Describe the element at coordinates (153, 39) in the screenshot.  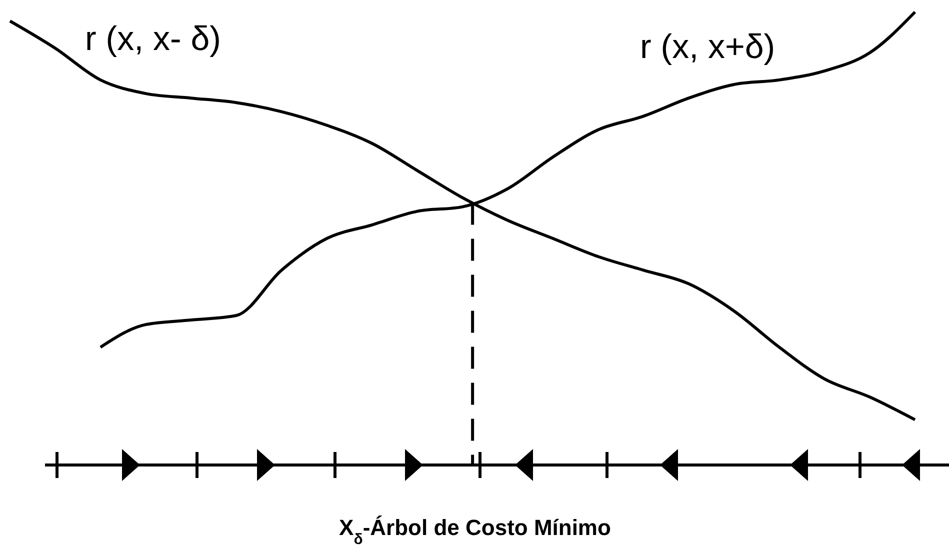
I see `series-label: r (x, x- δ)` at that location.